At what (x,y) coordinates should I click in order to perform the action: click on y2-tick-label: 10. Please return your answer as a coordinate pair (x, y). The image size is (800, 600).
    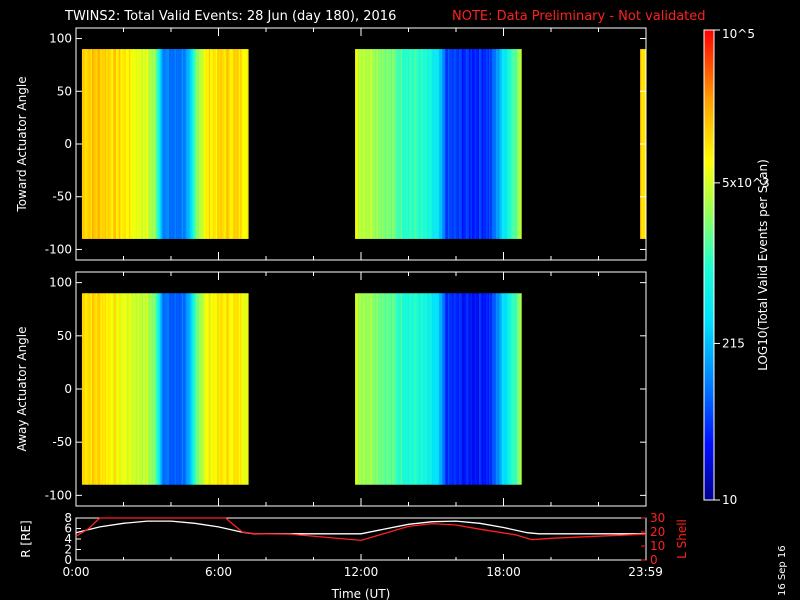
    Looking at the image, I should click on (657, 546).